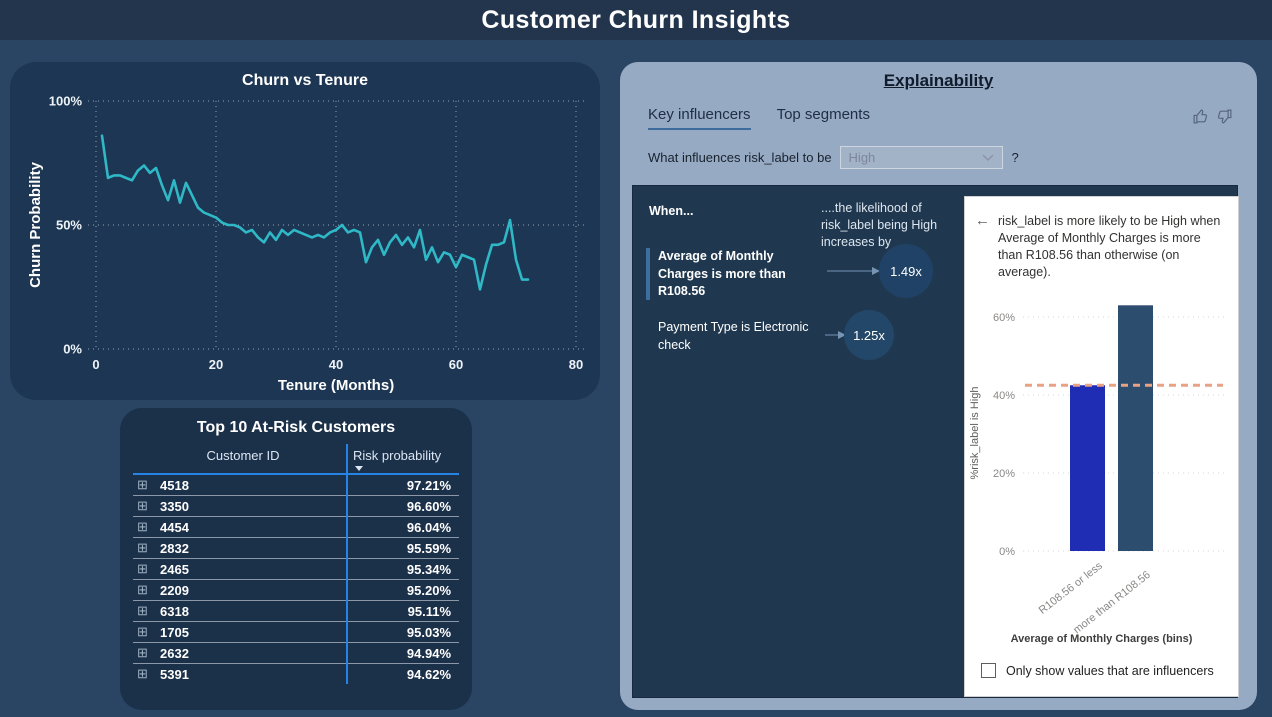 The image size is (1272, 717). Describe the element at coordinates (174, 674) in the screenshot. I see `customer-id-cell: 5391` at that location.